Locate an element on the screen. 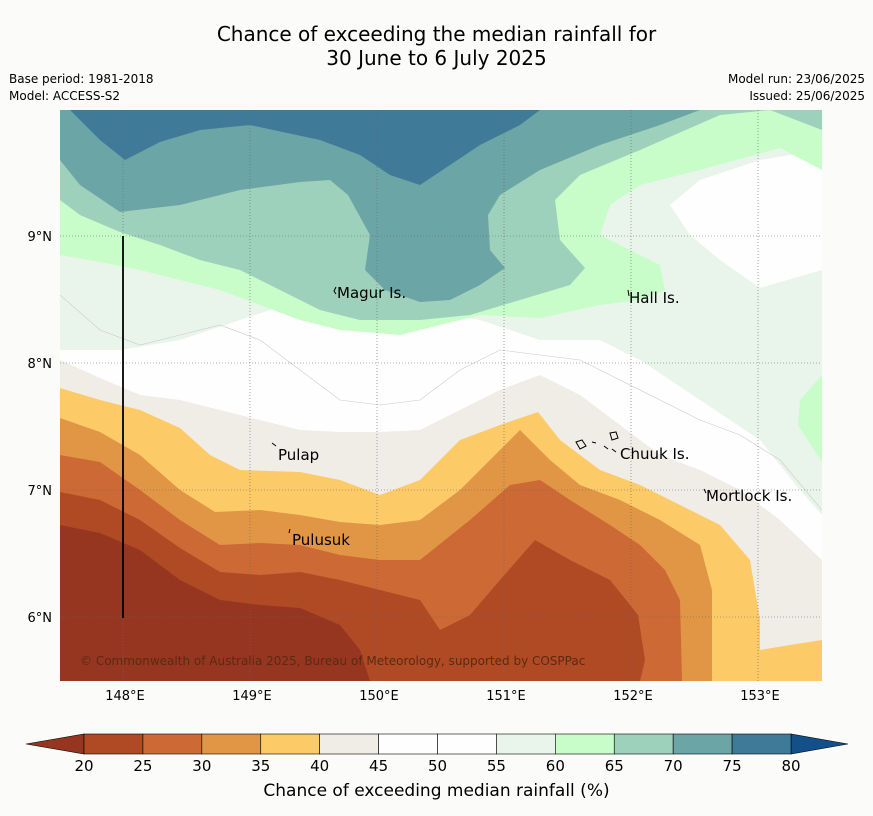 This screenshot has width=873, height=816. label-chuuk: Chuuk Is. is located at coordinates (654, 454).